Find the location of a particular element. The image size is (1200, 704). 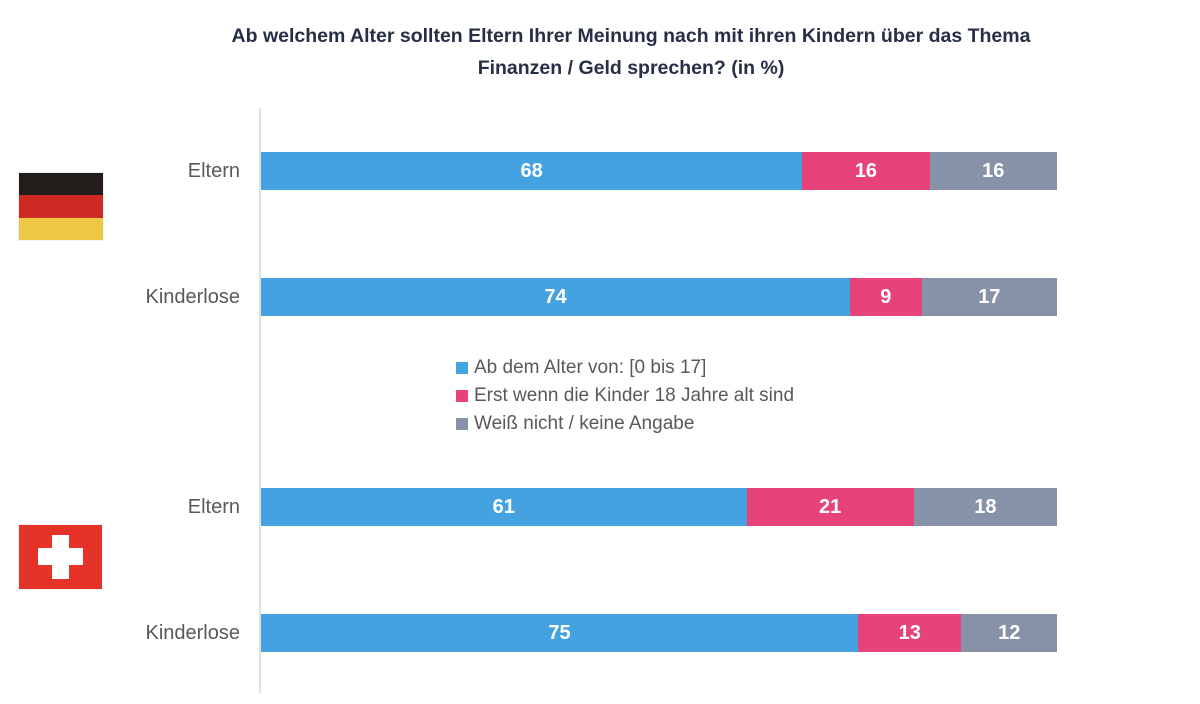

bar-segments: 75 13 12 is located at coordinates (659, 633).